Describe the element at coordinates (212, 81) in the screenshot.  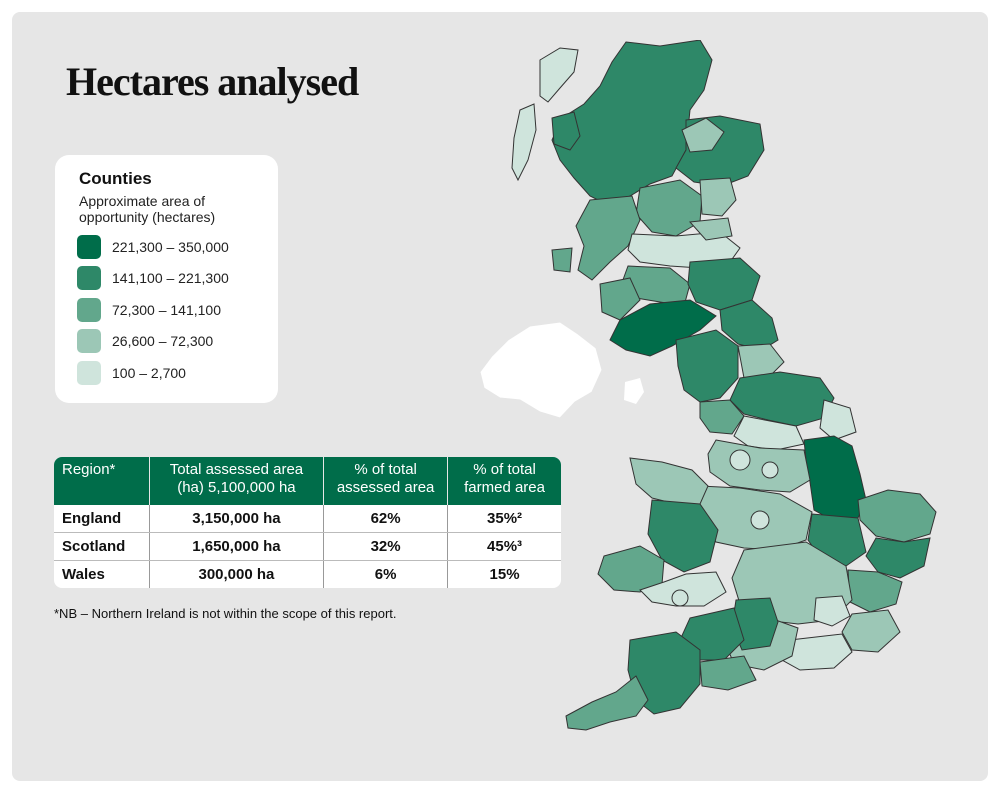
I see `page-title: Hectares analysed` at that location.